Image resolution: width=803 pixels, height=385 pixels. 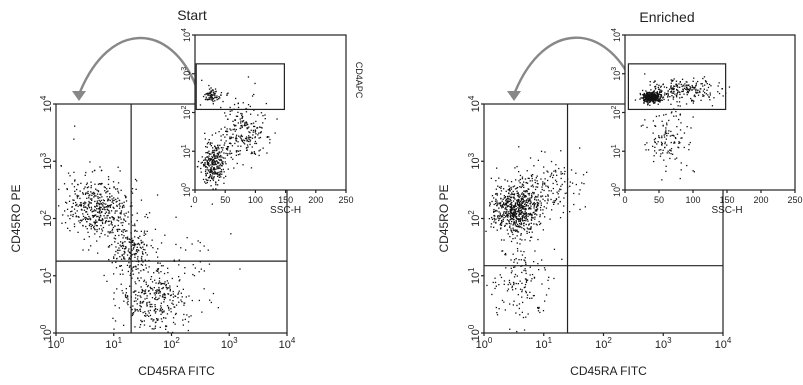 What do you see at coordinates (760, 200) in the screenshot?
I see `x-tick-label: 200` at bounding box center [760, 200].